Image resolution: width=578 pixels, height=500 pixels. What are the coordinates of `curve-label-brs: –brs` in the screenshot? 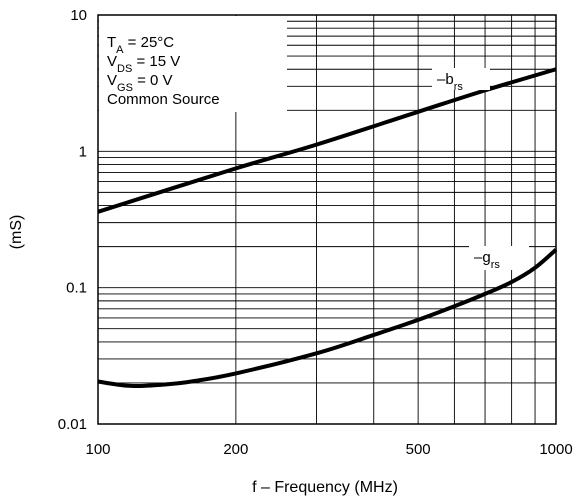 It's located at (450, 82).